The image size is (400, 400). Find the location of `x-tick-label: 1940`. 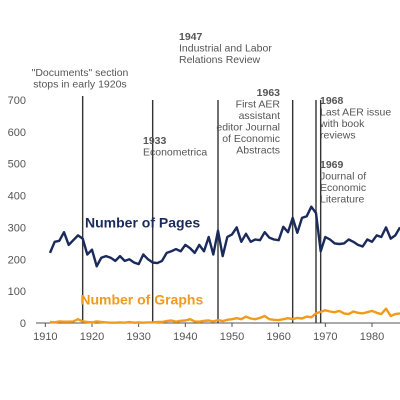

x-tick-label: 1940 is located at coordinates (185, 337).